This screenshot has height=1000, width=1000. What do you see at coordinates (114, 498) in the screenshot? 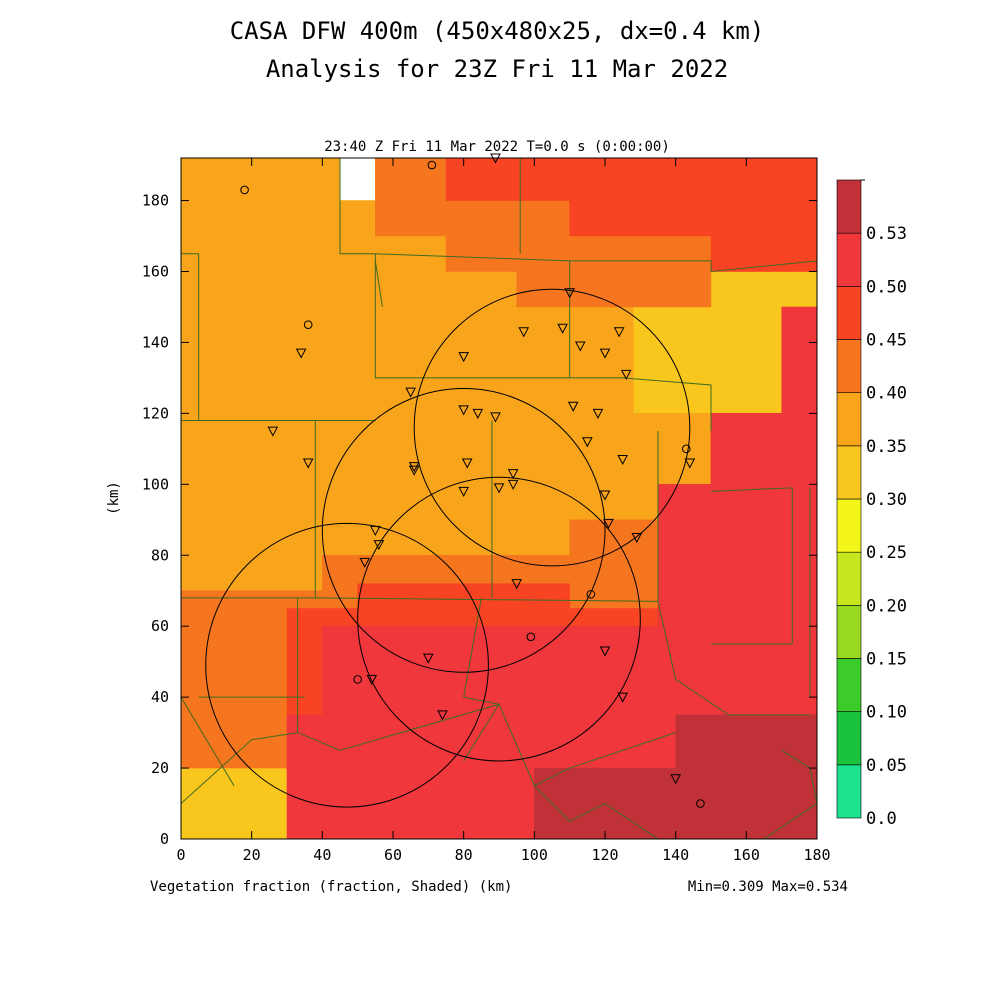
I see `y-axis-label: (km)` at bounding box center [114, 498].